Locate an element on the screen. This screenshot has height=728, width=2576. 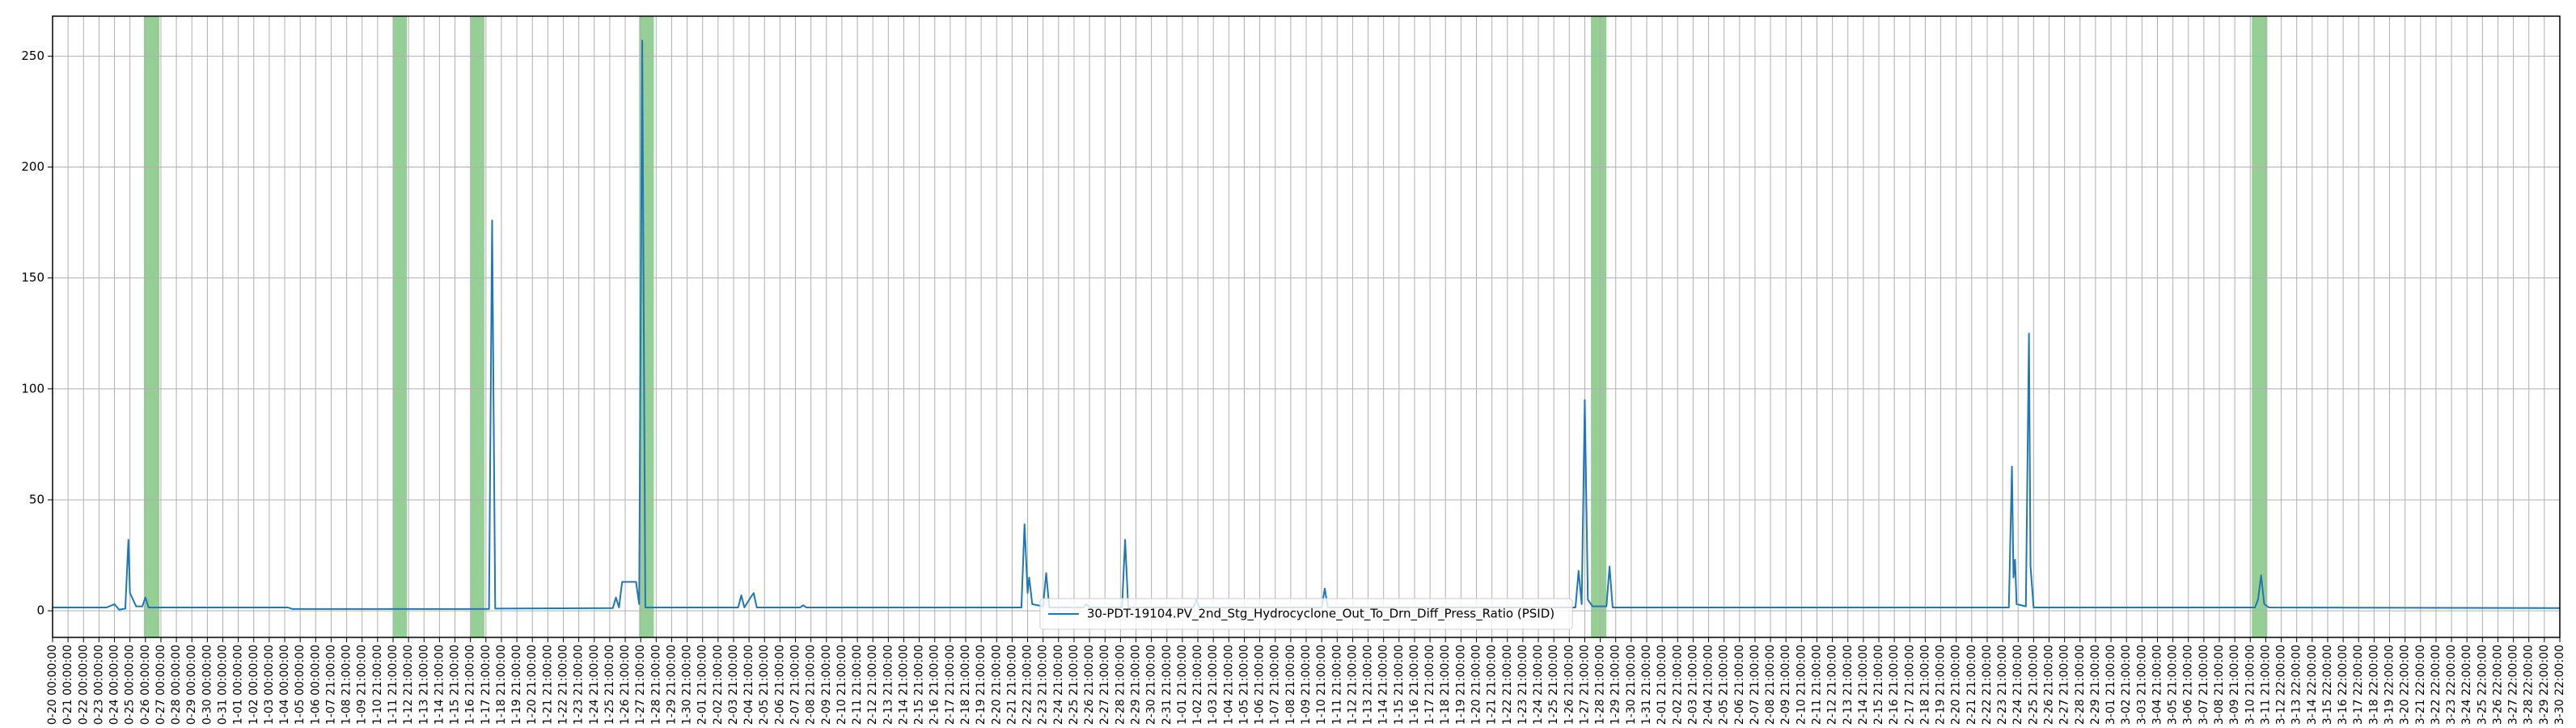
x-tick-label: 2-17 21:00:00 is located at coordinates (950, 685).